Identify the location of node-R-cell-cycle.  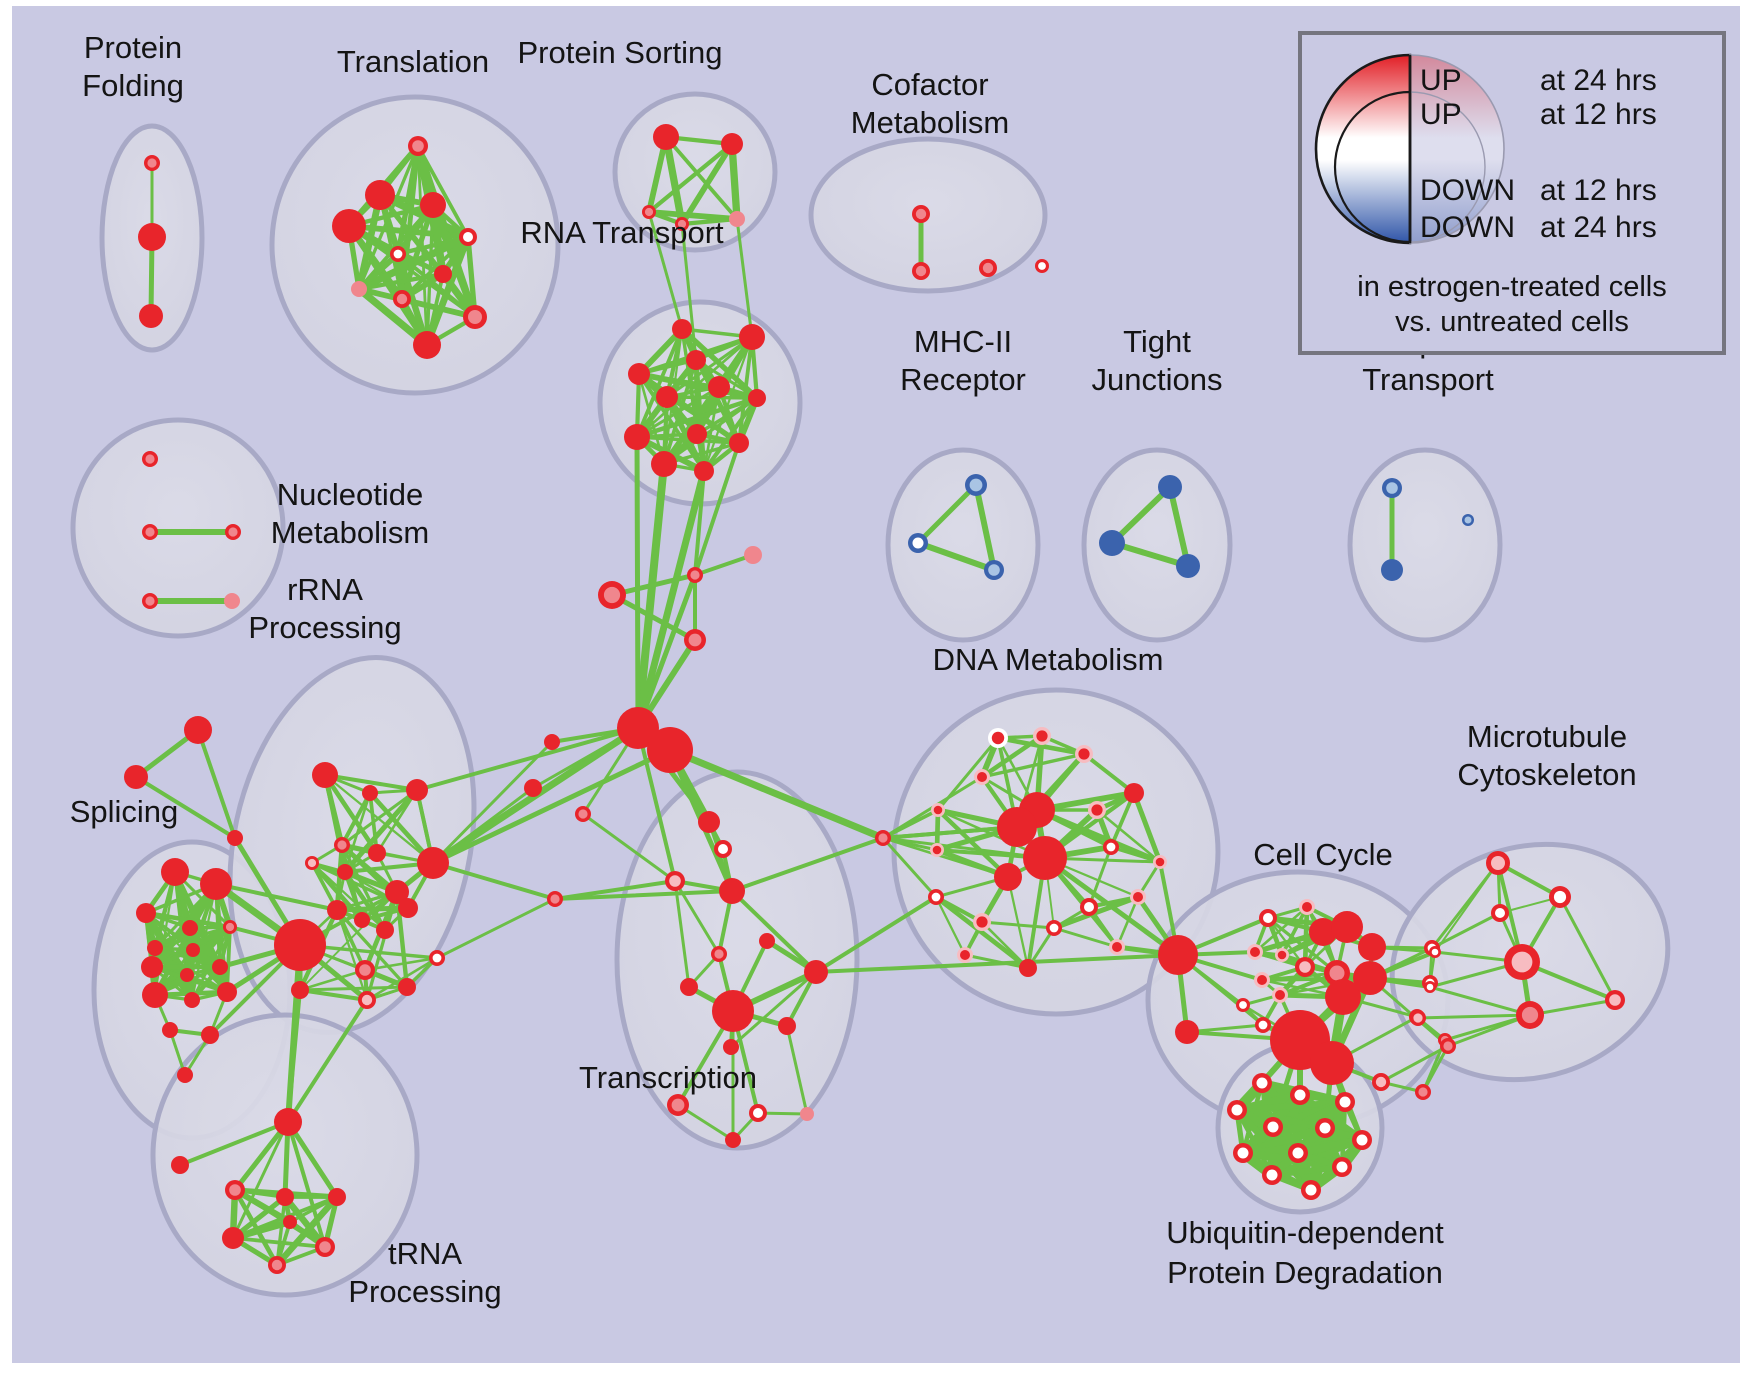
(1187, 1032).